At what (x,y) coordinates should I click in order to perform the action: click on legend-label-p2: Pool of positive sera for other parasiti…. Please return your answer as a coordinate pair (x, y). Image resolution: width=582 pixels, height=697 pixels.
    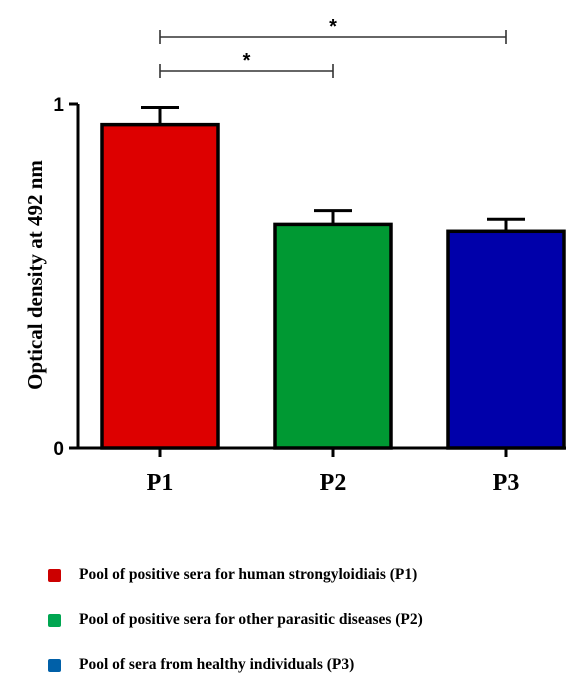
    Looking at the image, I should click on (251, 619).